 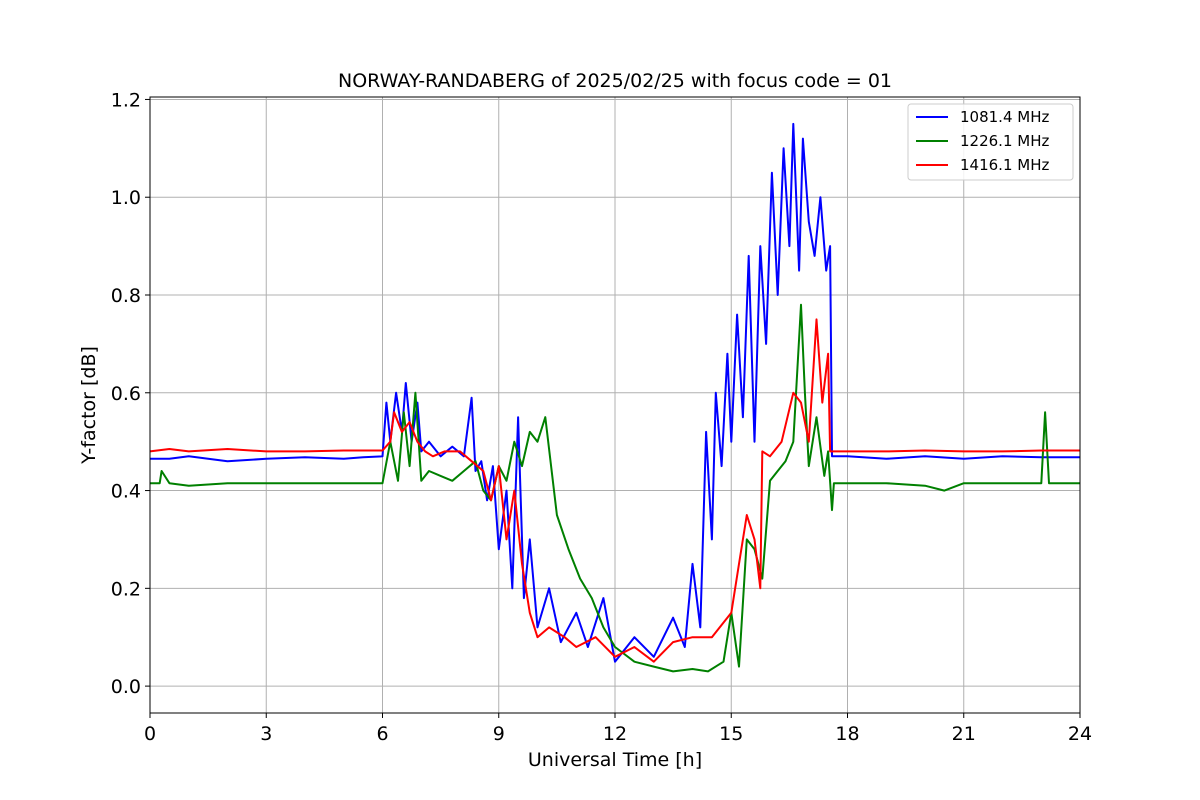 I want to click on y-tick-label: 0.6, so click(x=126, y=394).